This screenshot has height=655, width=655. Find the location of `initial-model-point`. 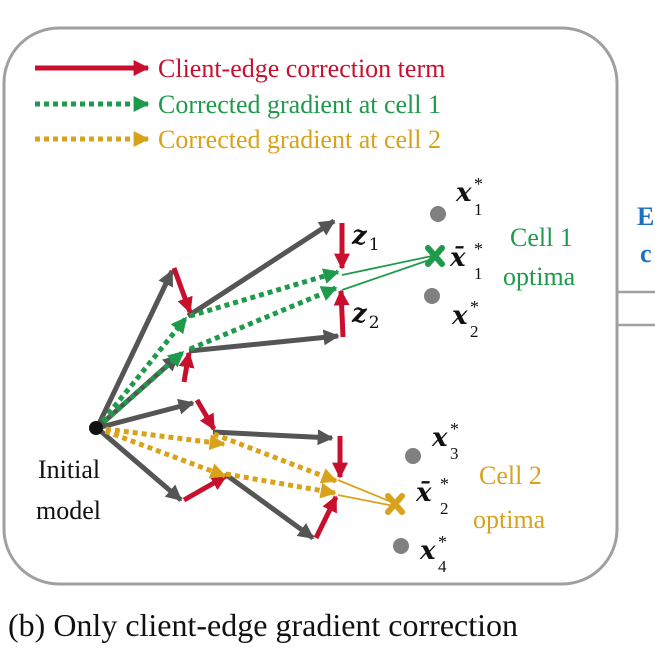

initial-model-point is located at coordinates (96, 428).